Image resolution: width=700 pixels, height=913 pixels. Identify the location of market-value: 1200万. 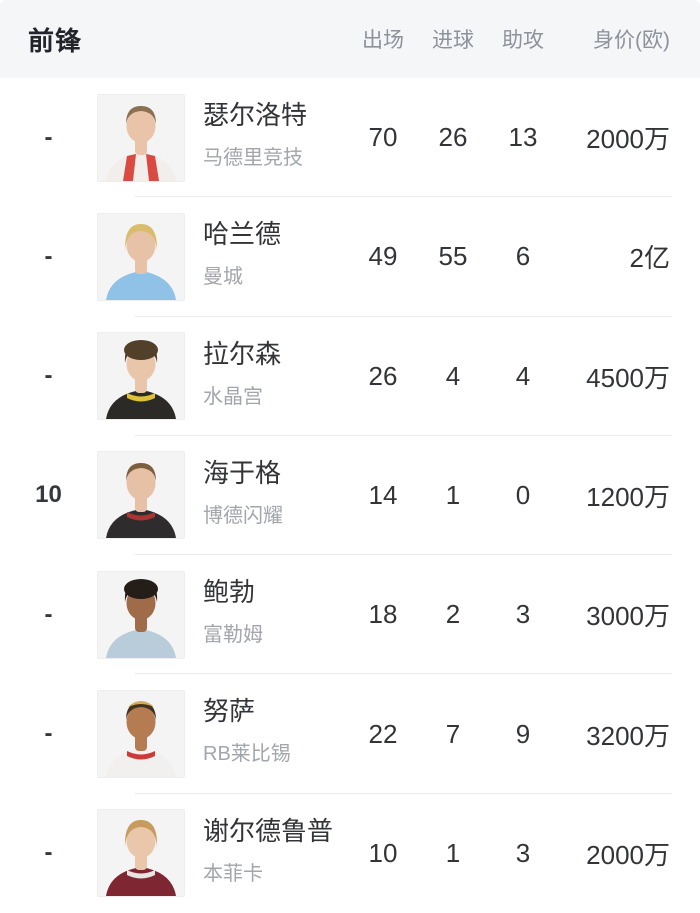
(628, 496).